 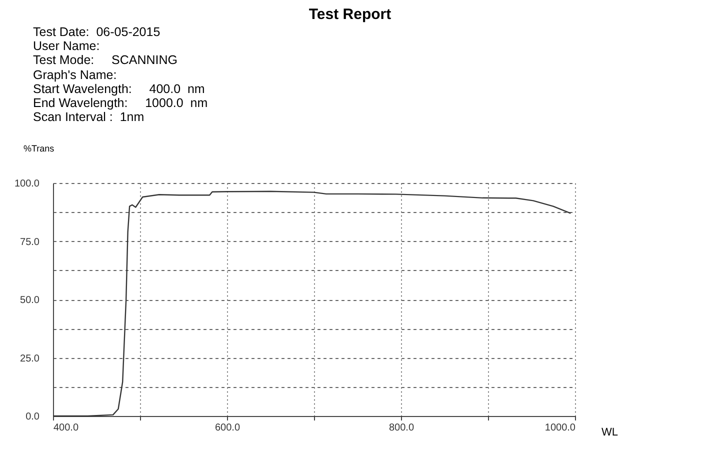 I want to click on x-tick-label: 1000.0, so click(x=560, y=428).